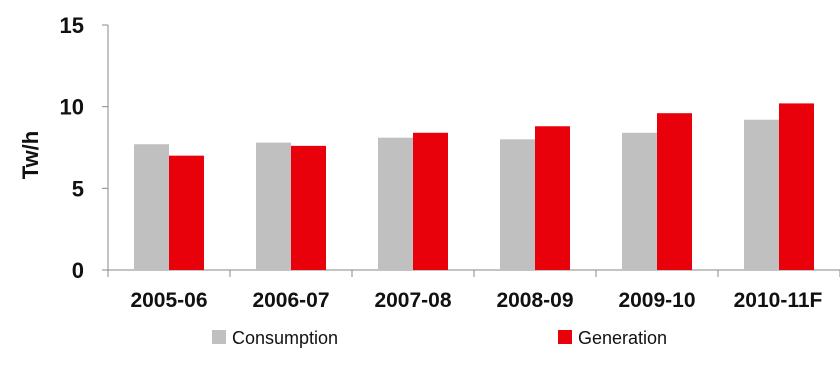  Describe the element at coordinates (565, 337) in the screenshot. I see `legend-swatch-generation` at that location.